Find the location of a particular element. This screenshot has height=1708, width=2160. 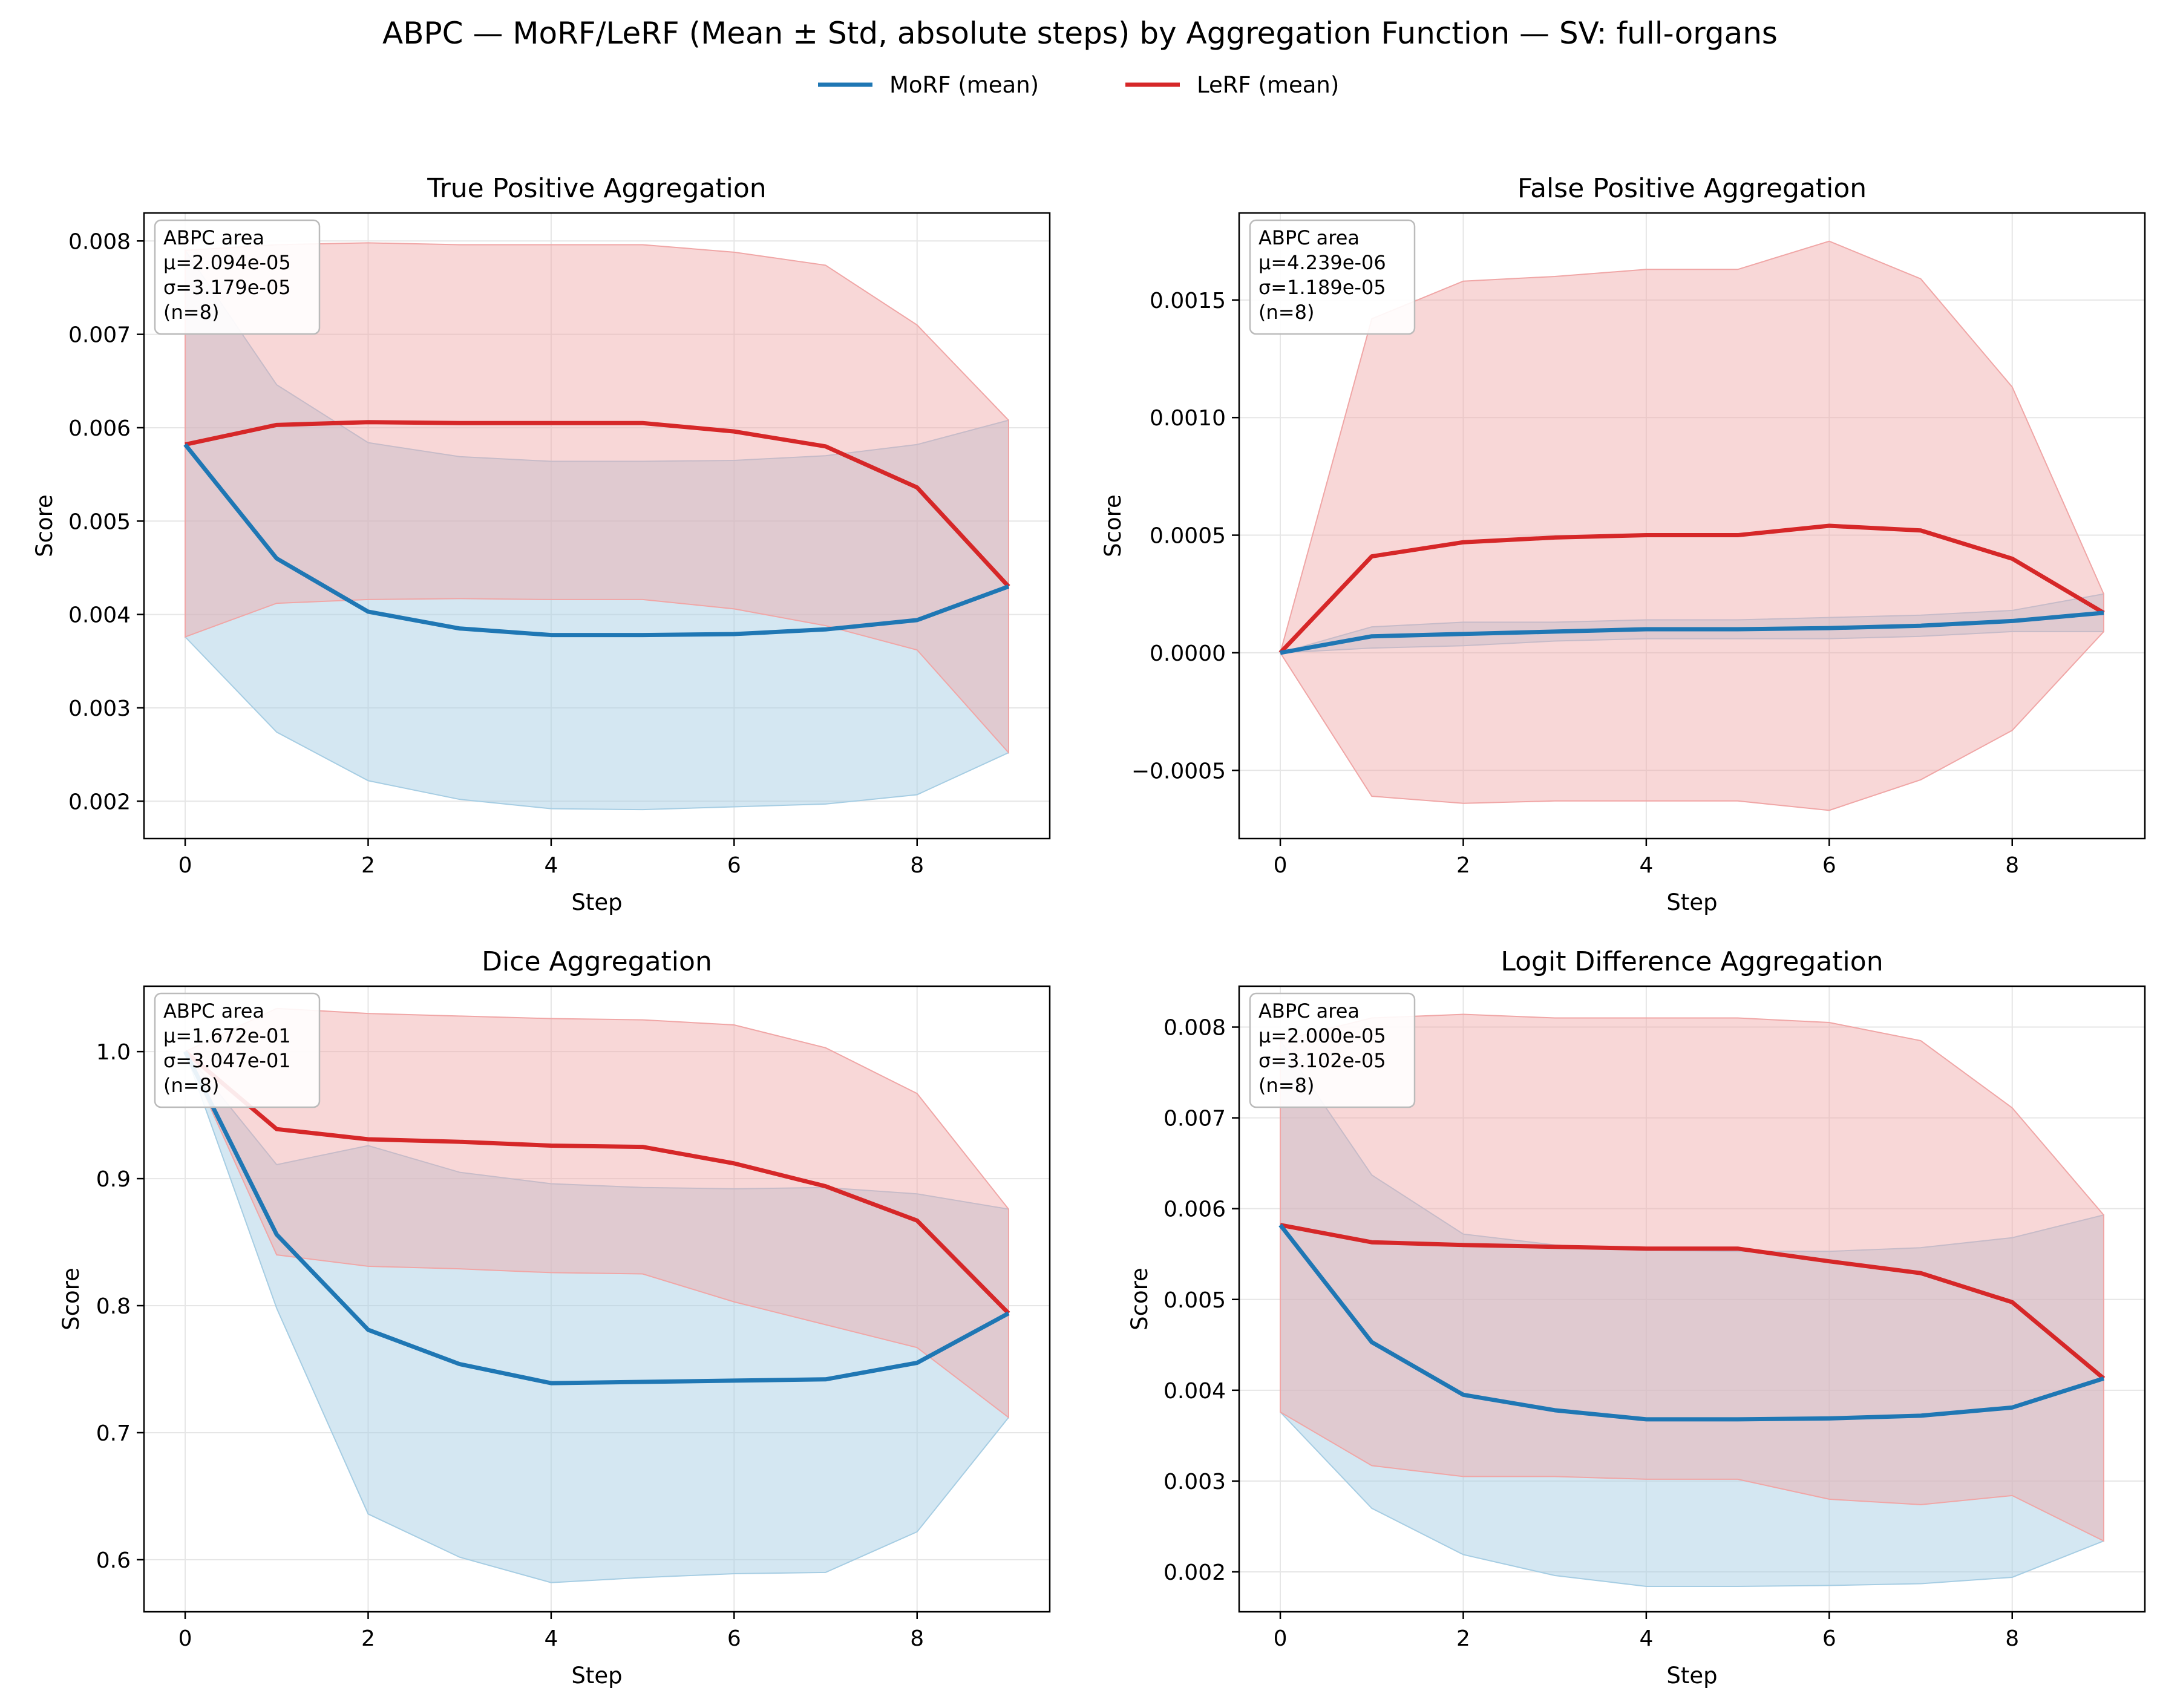

abpc-annotation-line: μ=1.672e-01 is located at coordinates (227, 1035).